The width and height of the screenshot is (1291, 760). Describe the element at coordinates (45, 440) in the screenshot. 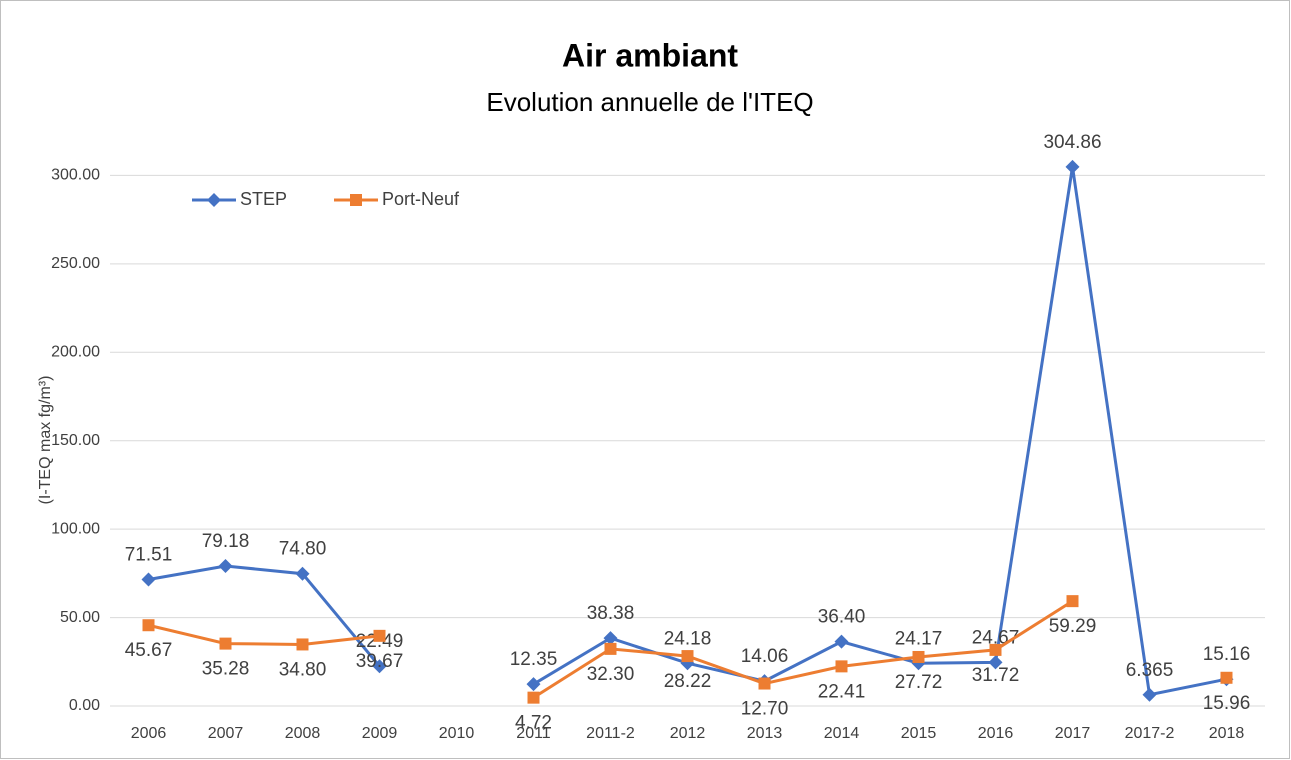

I see `y-axis-label: (I-TEQ max fg/m³)` at that location.